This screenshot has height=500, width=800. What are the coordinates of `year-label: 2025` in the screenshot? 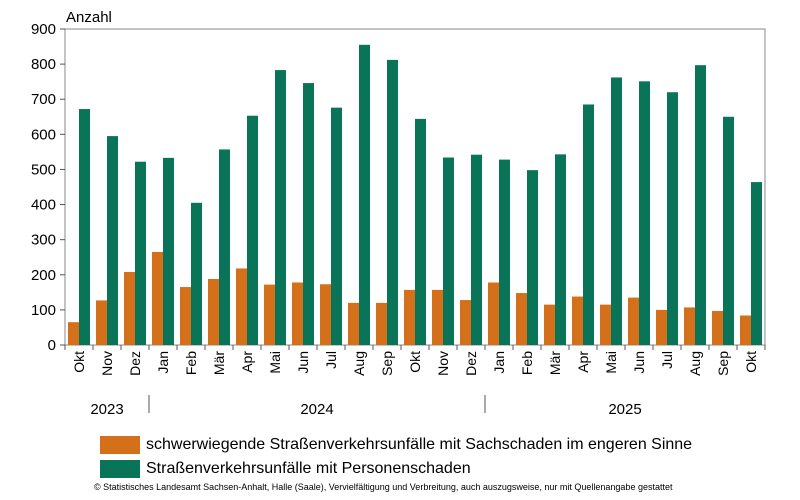 It's located at (624, 409).